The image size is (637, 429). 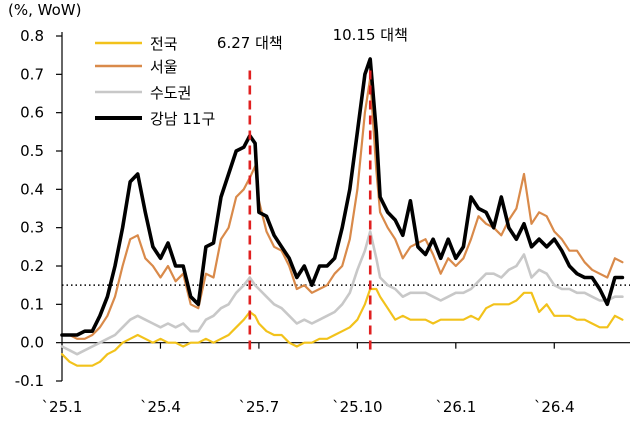 I want to click on policy-label-2: 10.15 대책, so click(x=370, y=35).